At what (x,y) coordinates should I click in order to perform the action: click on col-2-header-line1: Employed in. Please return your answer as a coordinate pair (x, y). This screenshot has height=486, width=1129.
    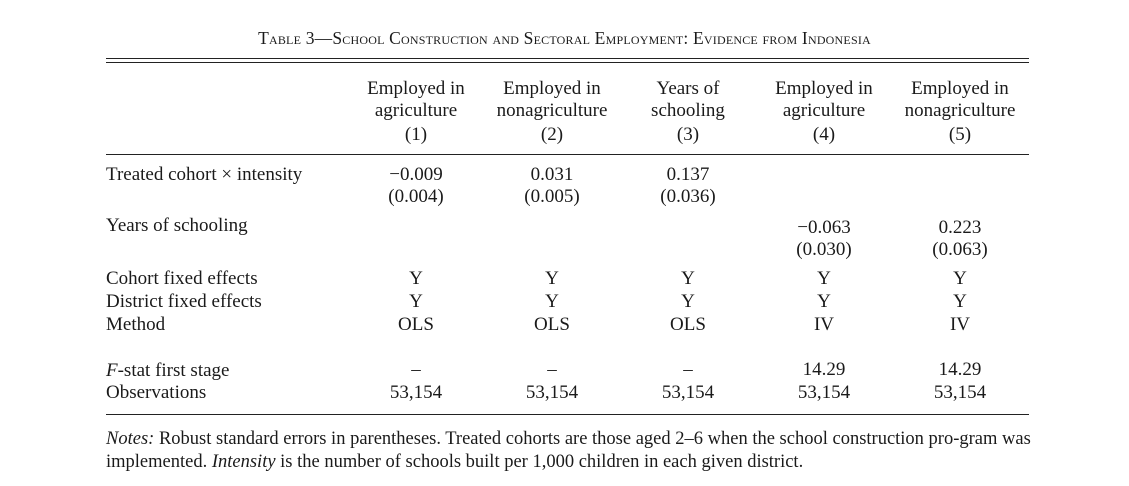
    Looking at the image, I should click on (552, 88).